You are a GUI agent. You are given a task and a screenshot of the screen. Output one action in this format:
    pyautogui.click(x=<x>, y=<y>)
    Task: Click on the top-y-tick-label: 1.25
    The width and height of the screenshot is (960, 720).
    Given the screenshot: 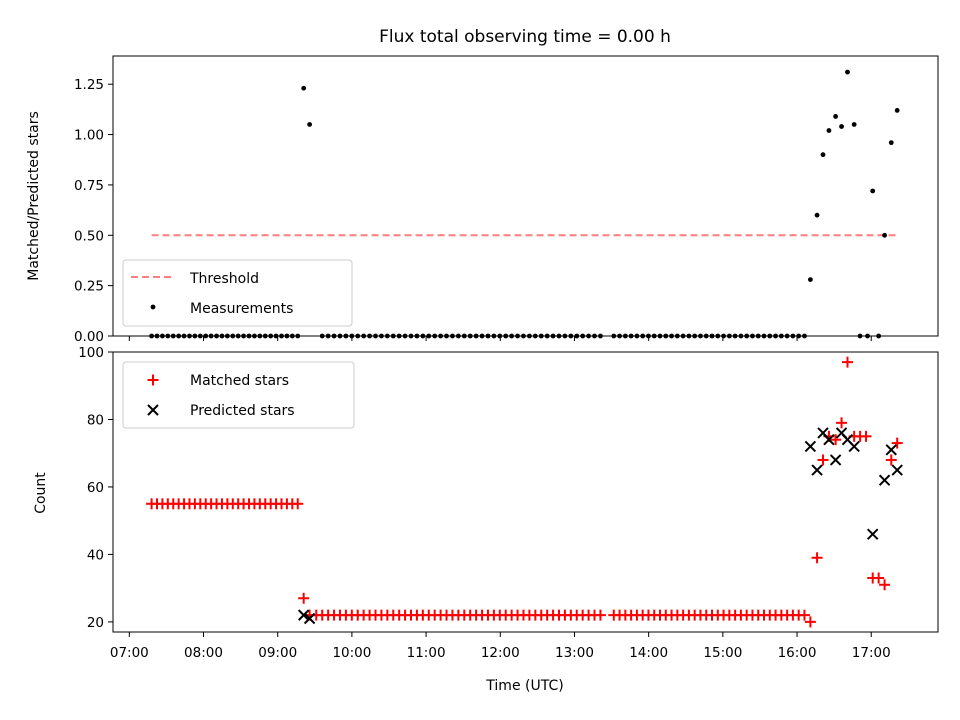 What is the action you would take?
    pyautogui.click(x=89, y=85)
    